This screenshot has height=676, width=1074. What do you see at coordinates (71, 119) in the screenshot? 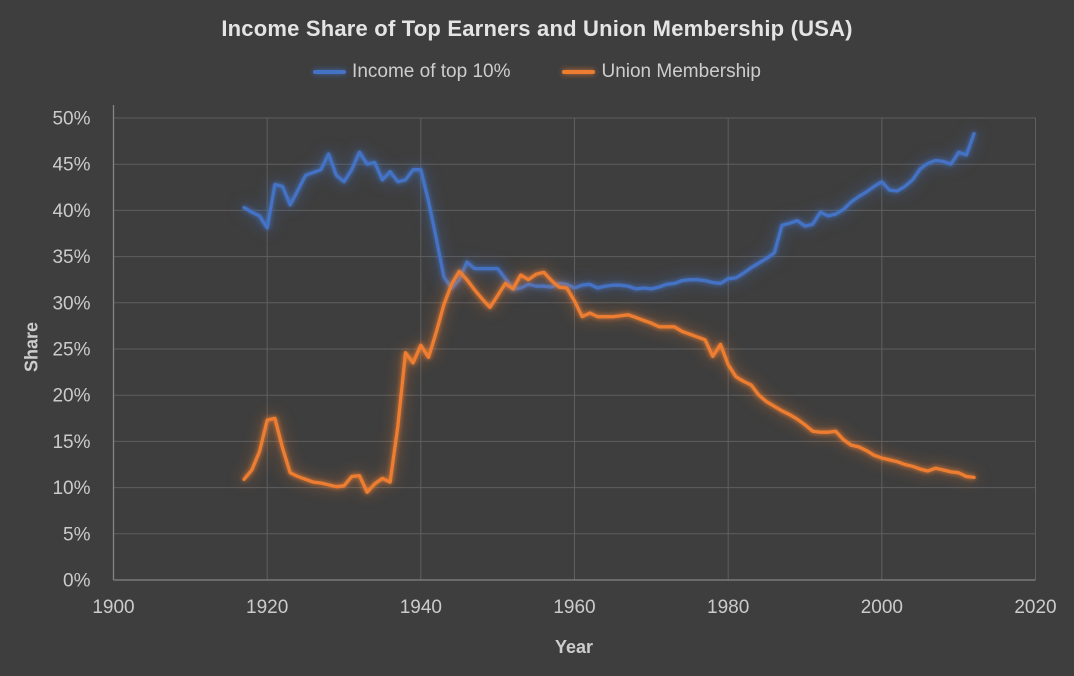
I see `y-tick-label: 50%` at bounding box center [71, 119].